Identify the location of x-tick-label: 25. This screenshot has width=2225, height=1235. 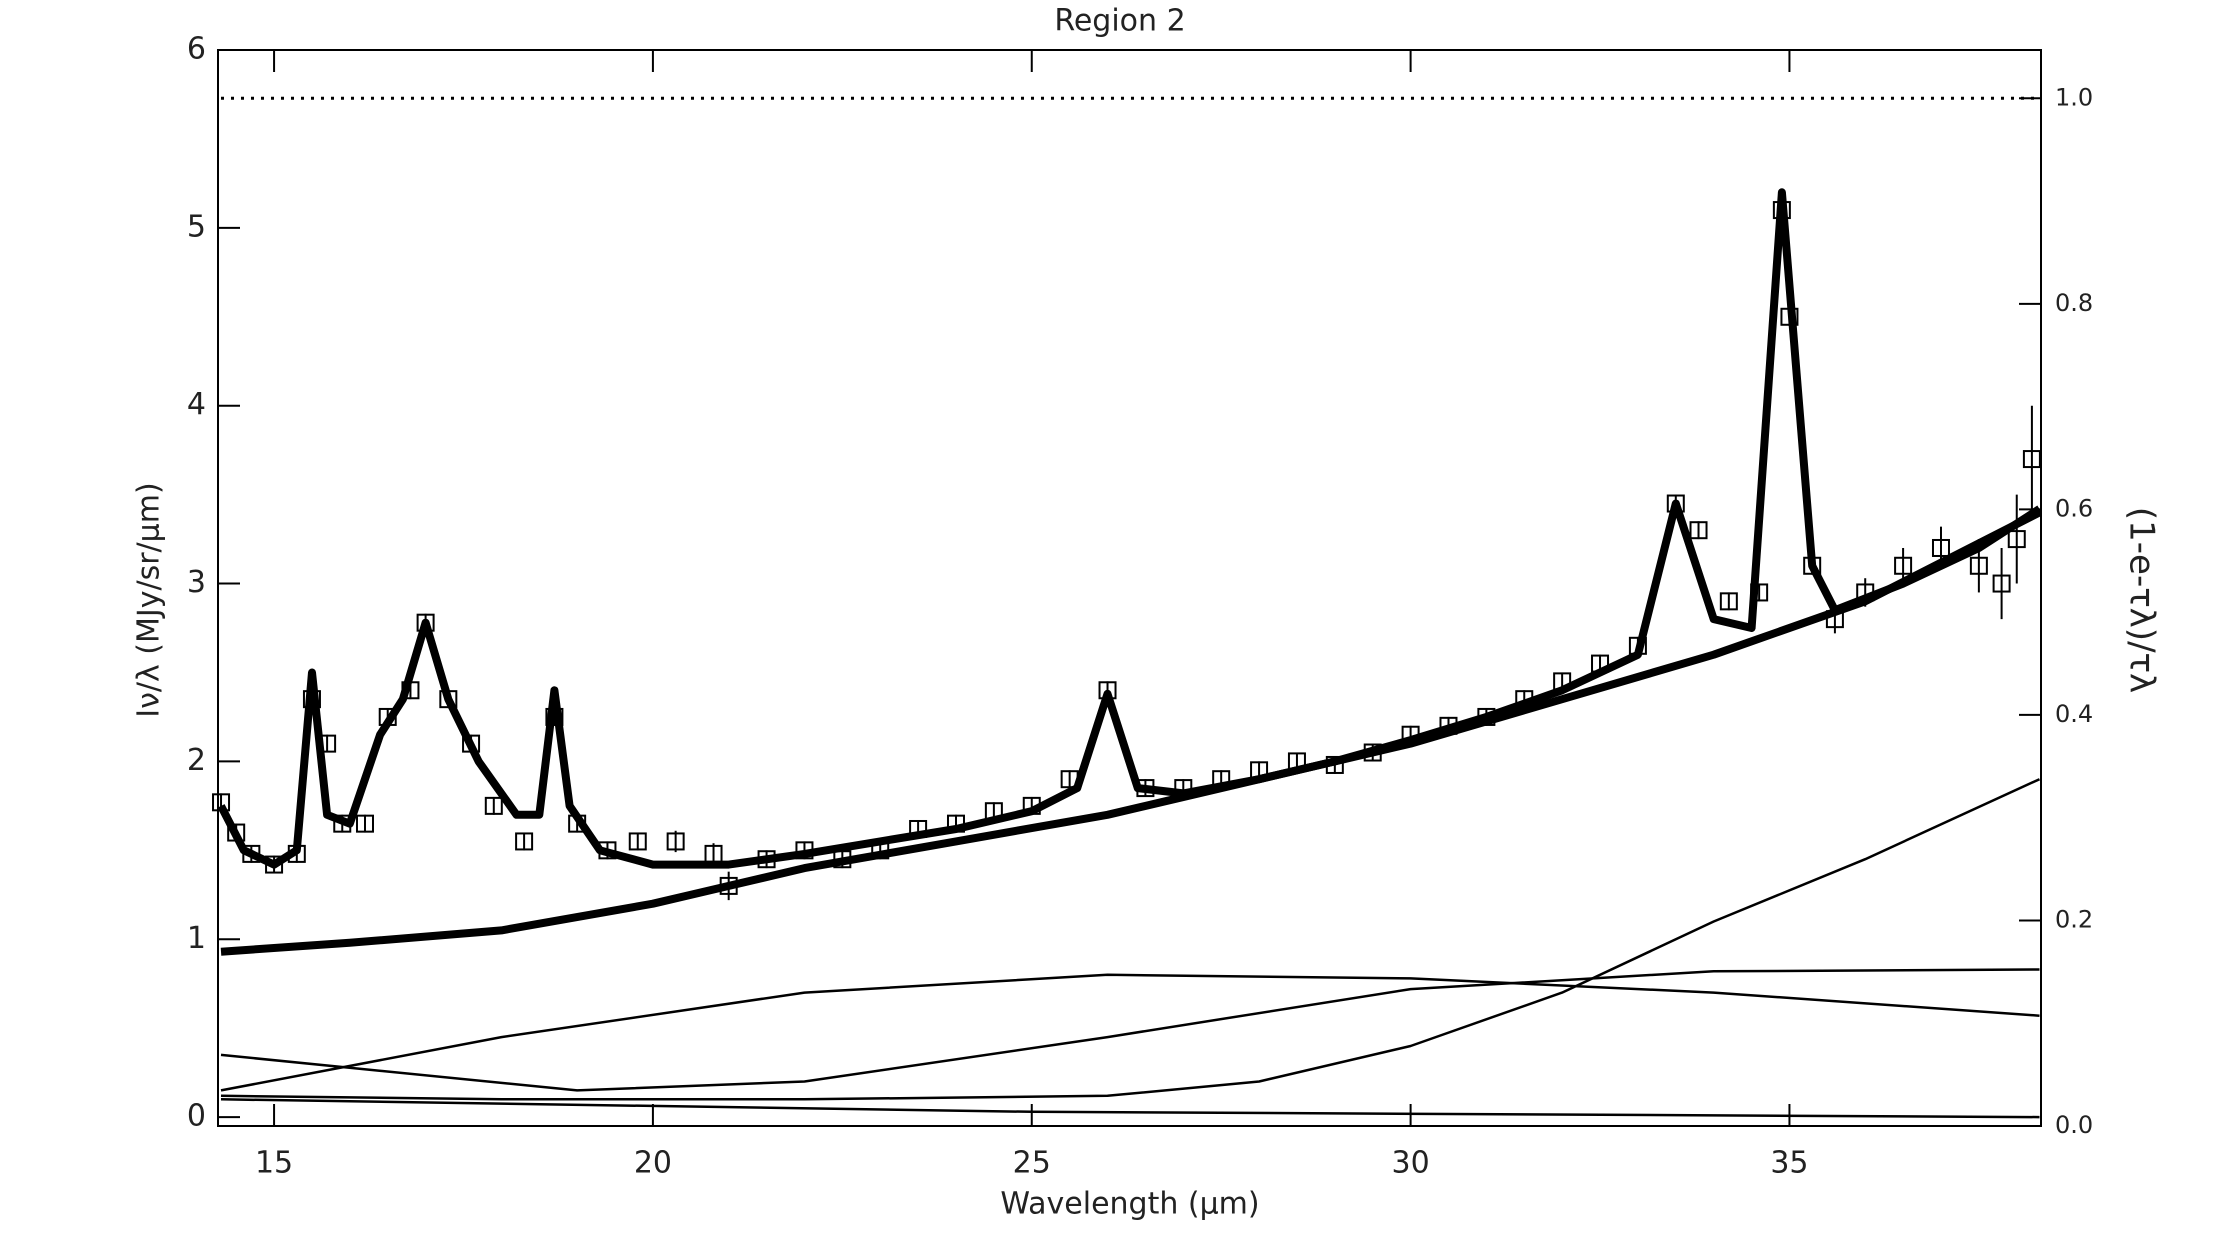
(1032, 1163).